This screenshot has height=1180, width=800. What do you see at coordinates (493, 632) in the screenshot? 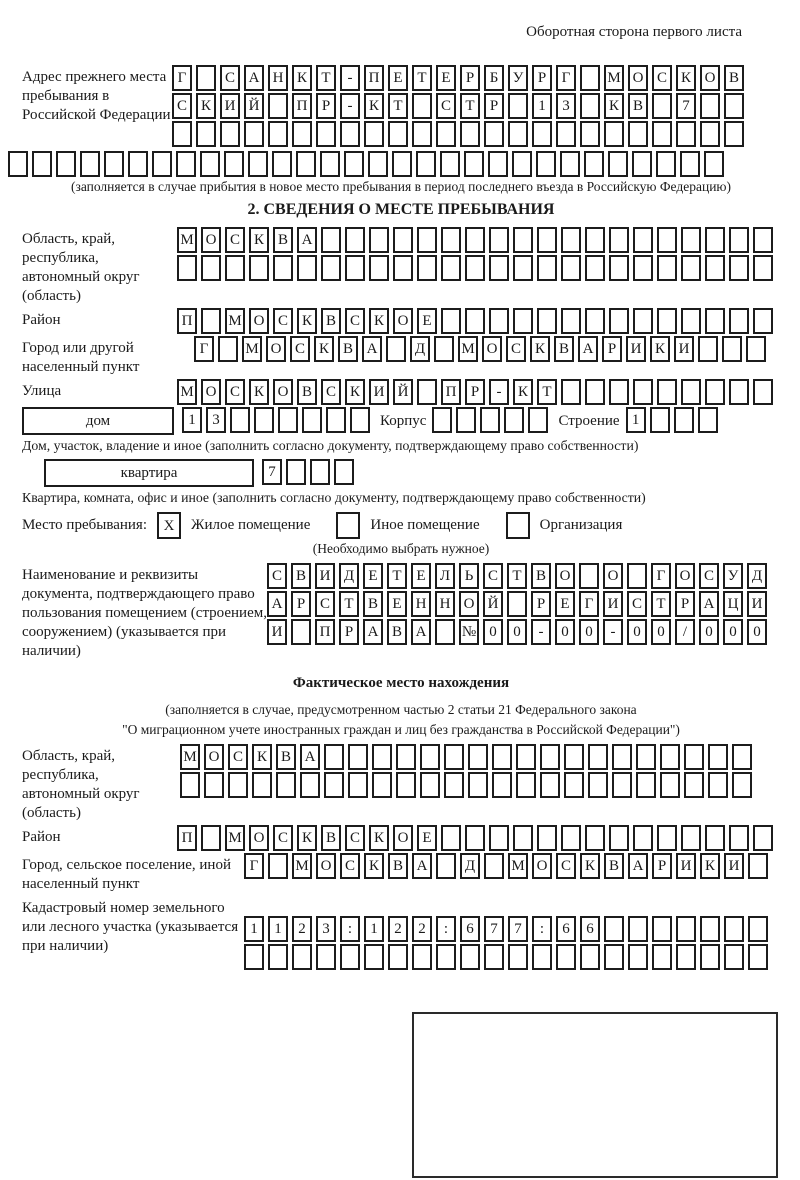
I see `char-box: 0` at bounding box center [493, 632].